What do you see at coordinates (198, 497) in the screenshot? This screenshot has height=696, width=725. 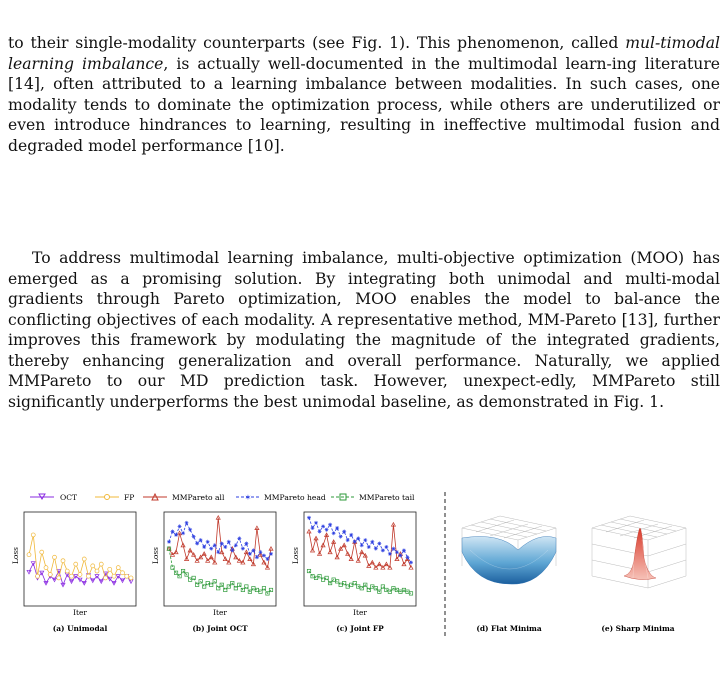 I see `legend-mmpareto-all-label: MMPareto all` at bounding box center [198, 497].